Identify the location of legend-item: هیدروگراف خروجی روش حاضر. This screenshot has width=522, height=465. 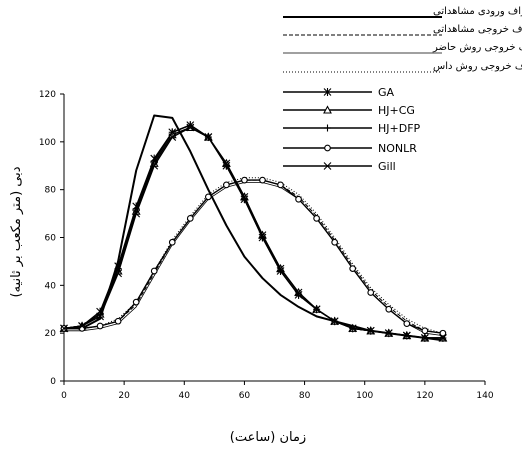
(402, 47).